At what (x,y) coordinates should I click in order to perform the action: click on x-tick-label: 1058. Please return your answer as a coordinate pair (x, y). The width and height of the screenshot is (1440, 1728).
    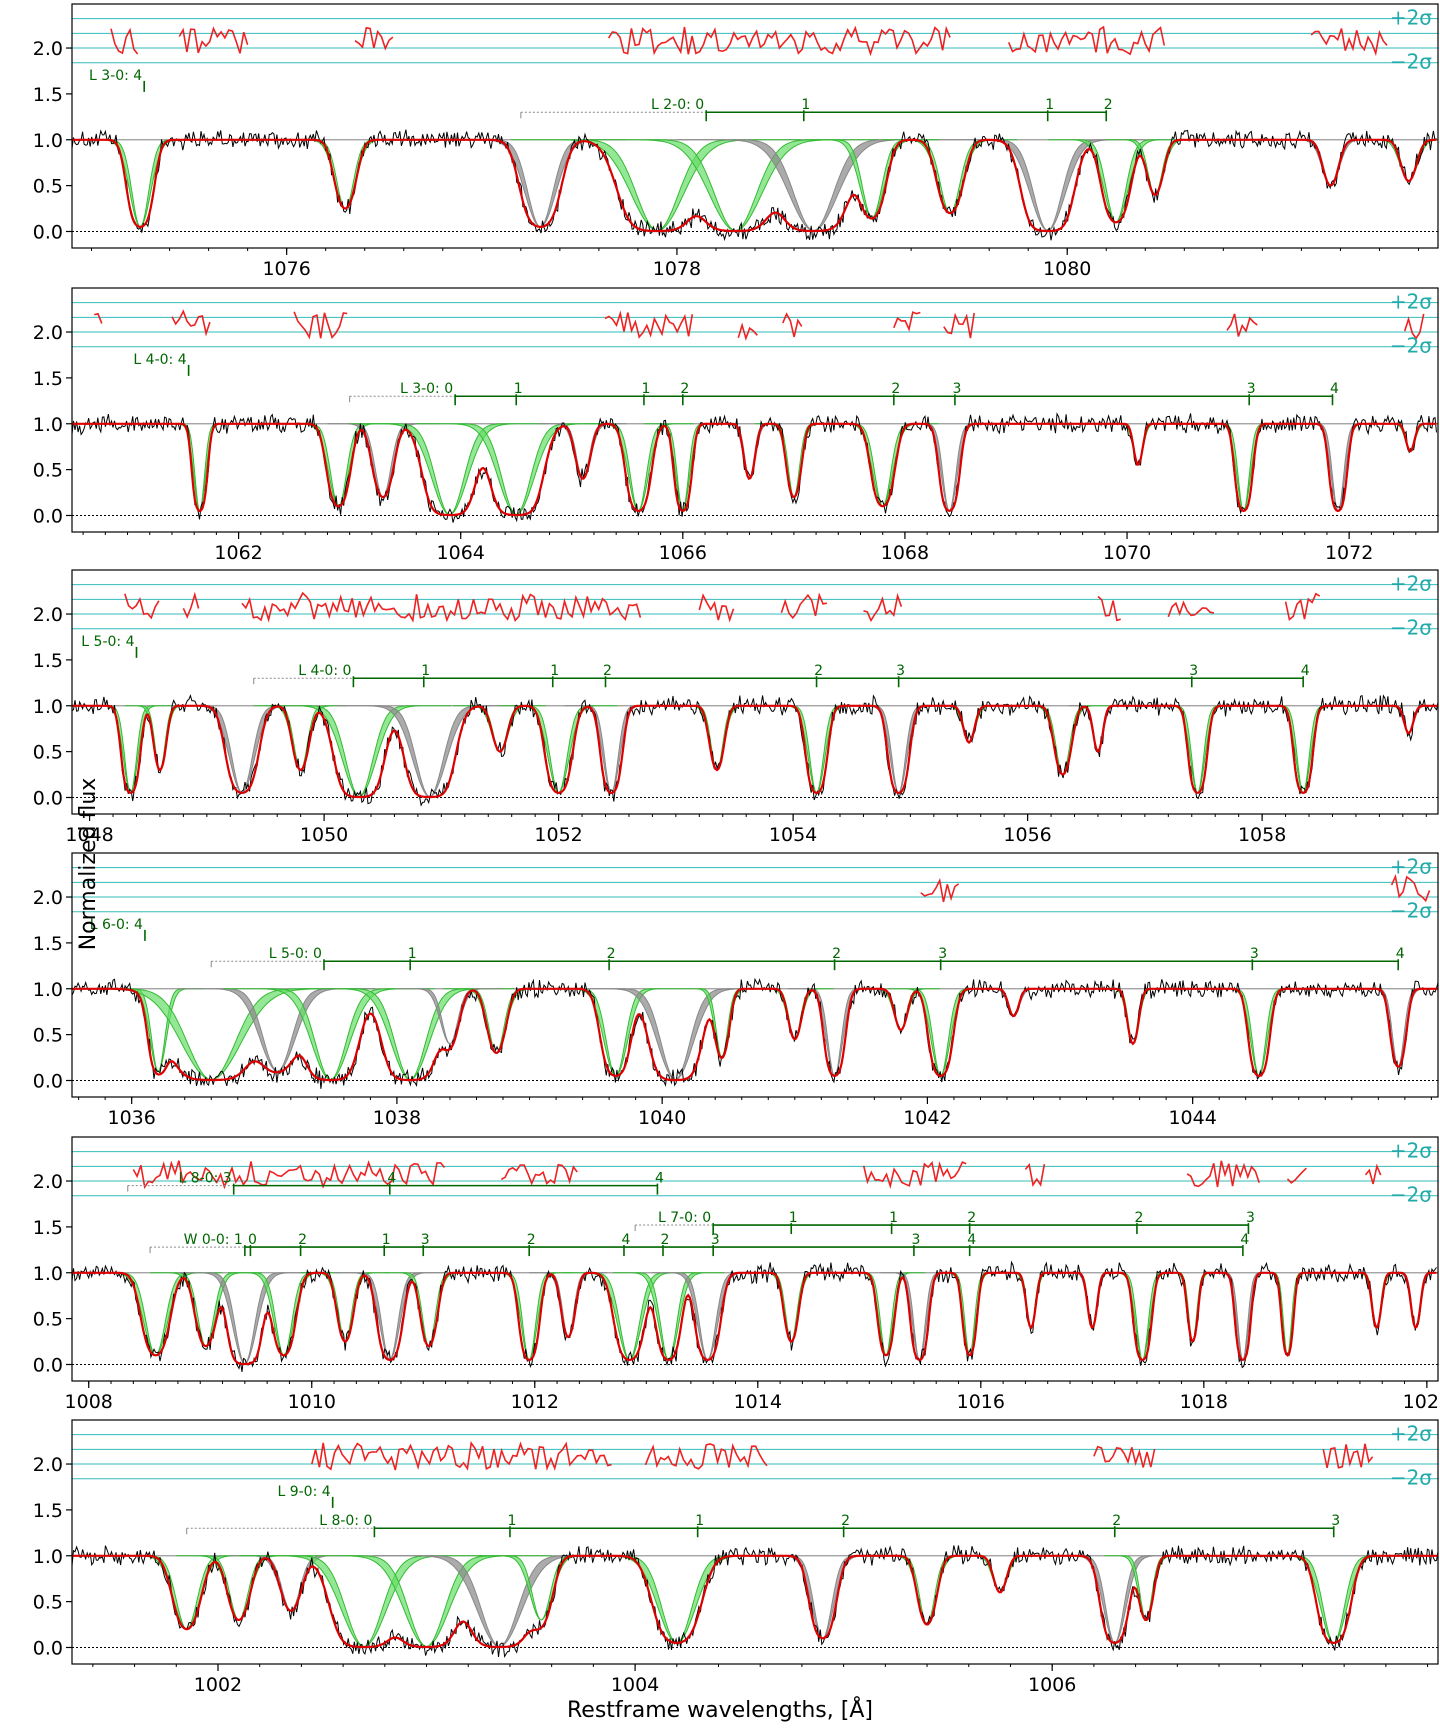
    Looking at the image, I should click on (1262, 835).